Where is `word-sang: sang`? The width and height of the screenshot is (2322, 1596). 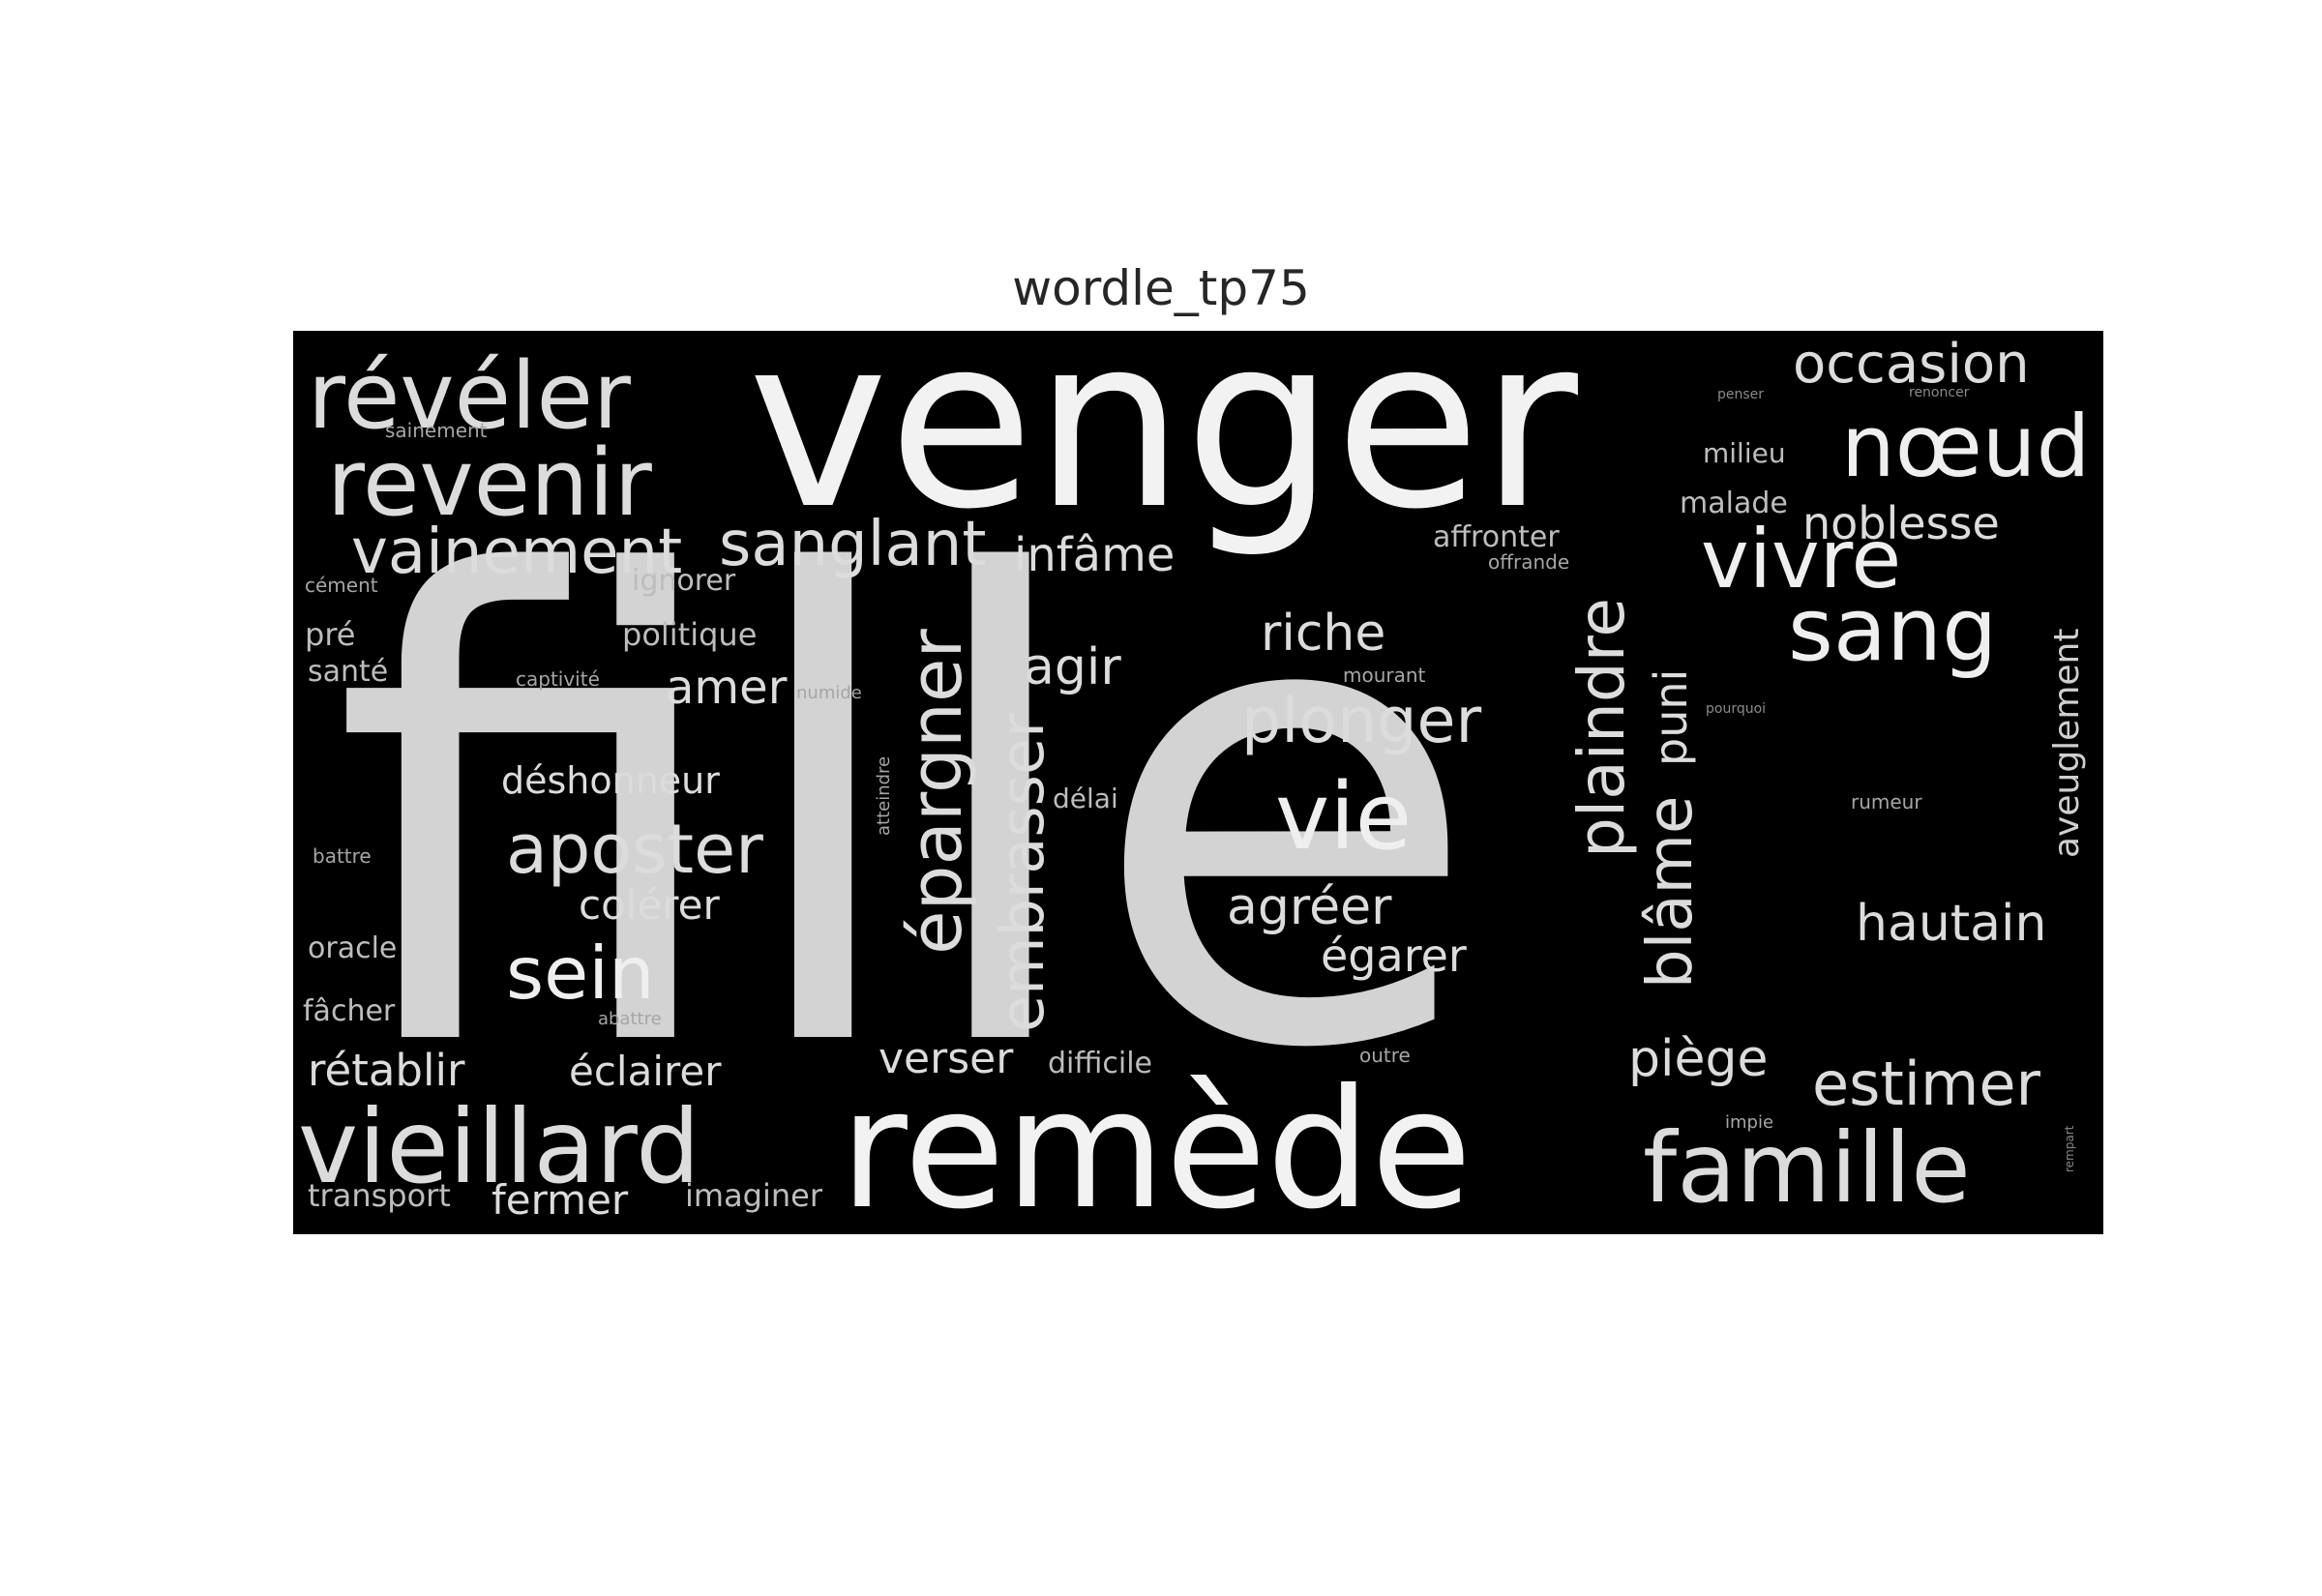
word-sang: sang is located at coordinates (1892, 630).